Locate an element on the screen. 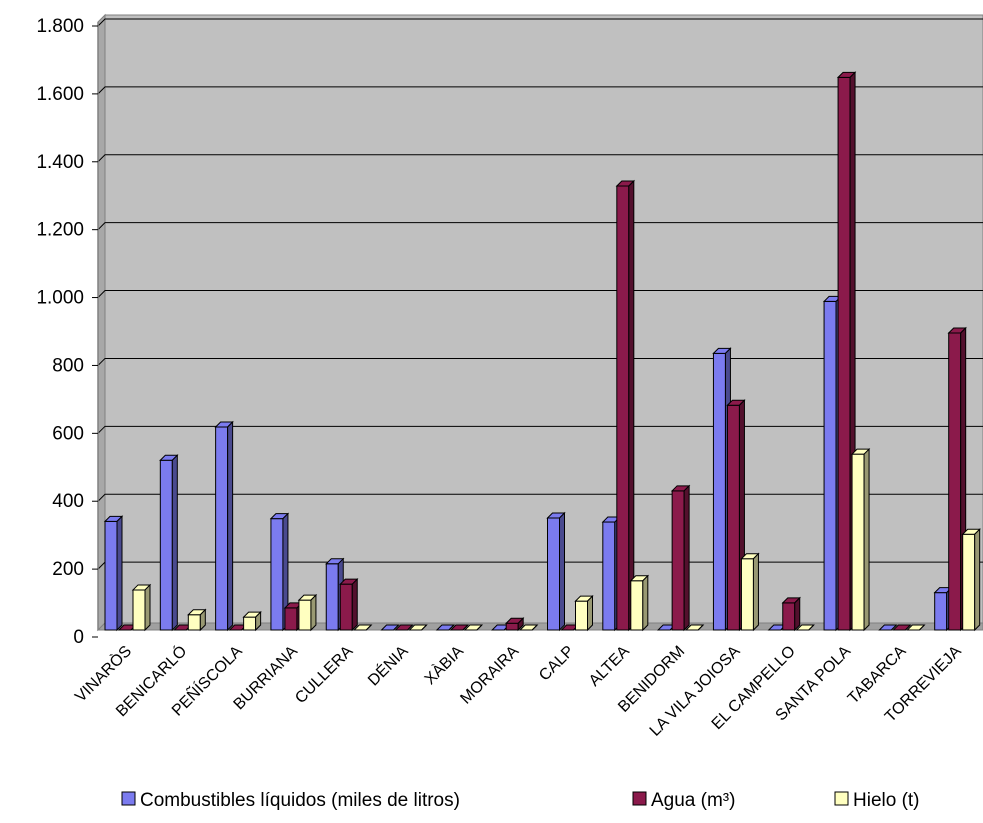 The height and width of the screenshot is (823, 983). x-category-label: DÉNIA is located at coordinates (388, 665).